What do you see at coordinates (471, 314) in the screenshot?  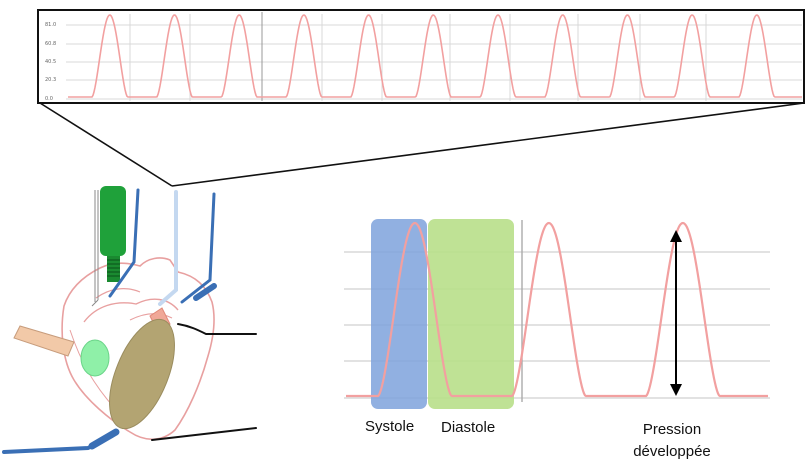 I see `diastole-band` at bounding box center [471, 314].